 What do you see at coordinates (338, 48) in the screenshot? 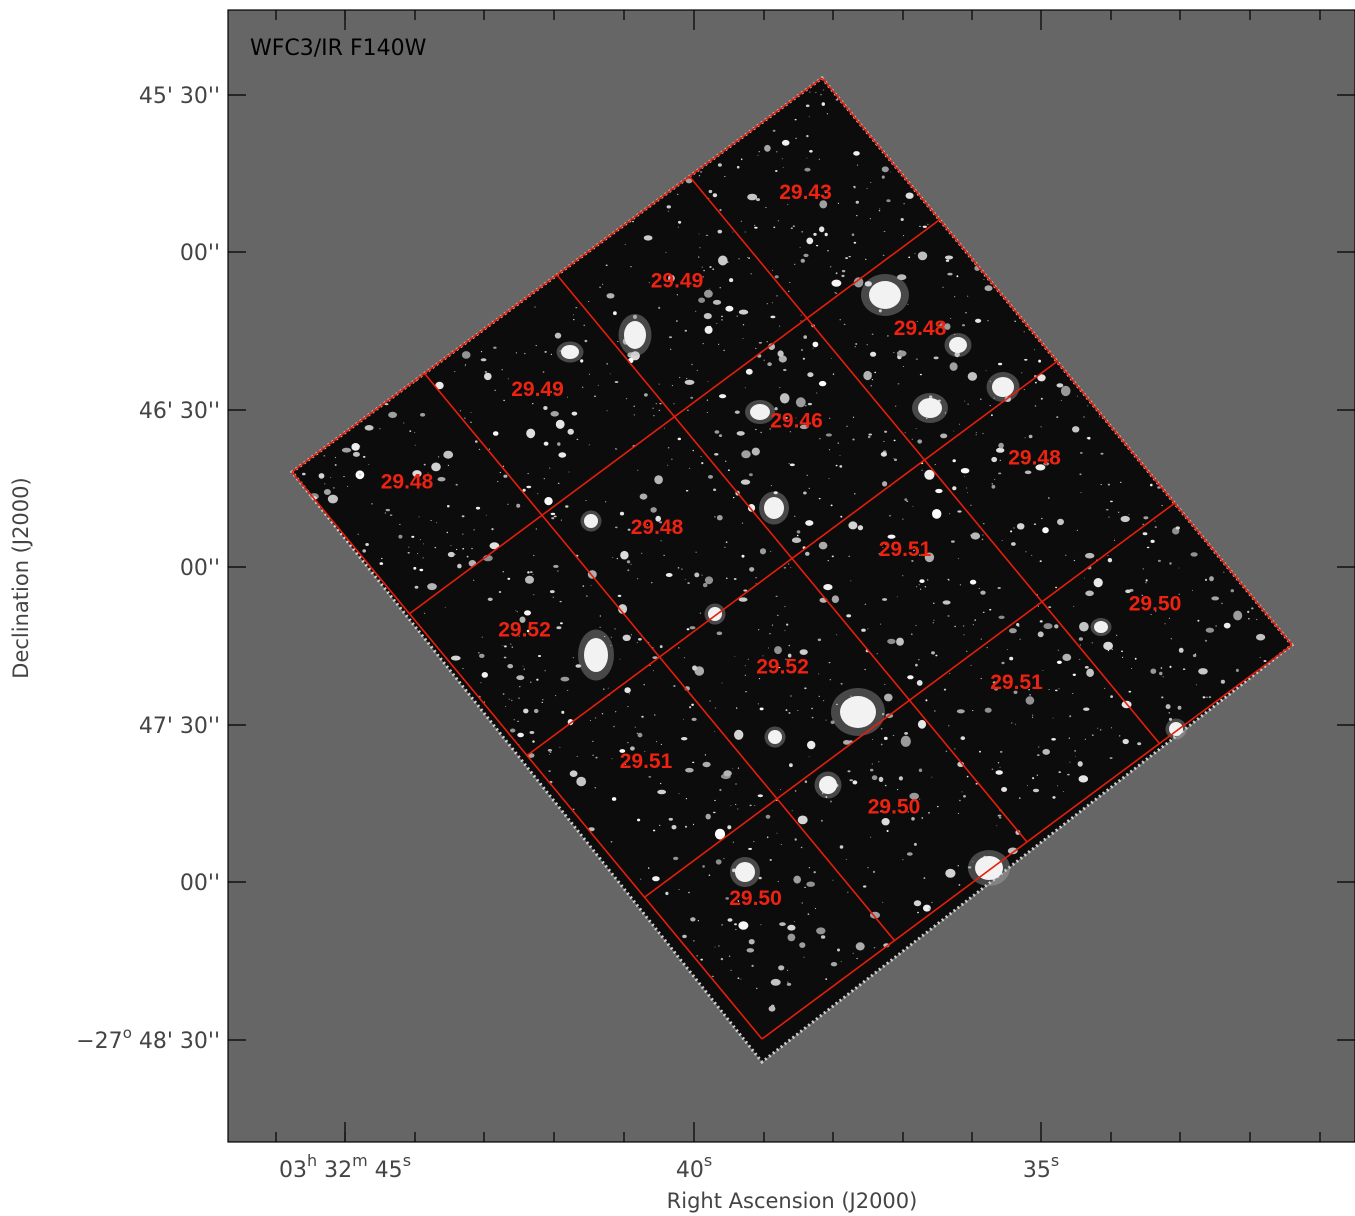
I see `panel-title: WFC3/IR F140W` at bounding box center [338, 48].